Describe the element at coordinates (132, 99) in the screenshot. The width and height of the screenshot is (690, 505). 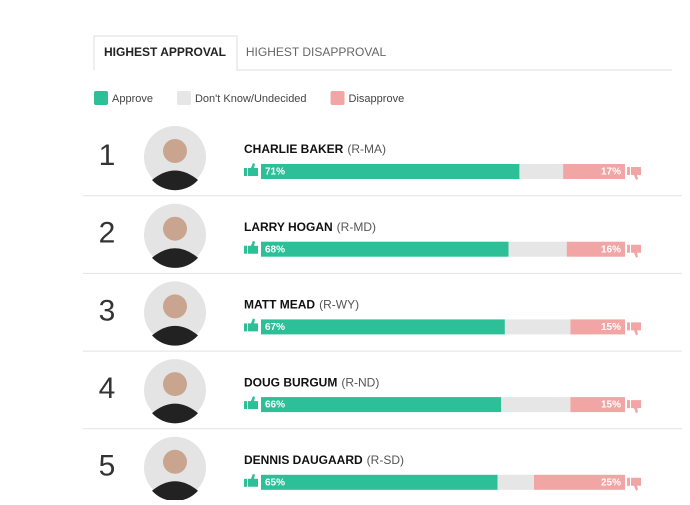
I see `legend-label: Approve` at that location.